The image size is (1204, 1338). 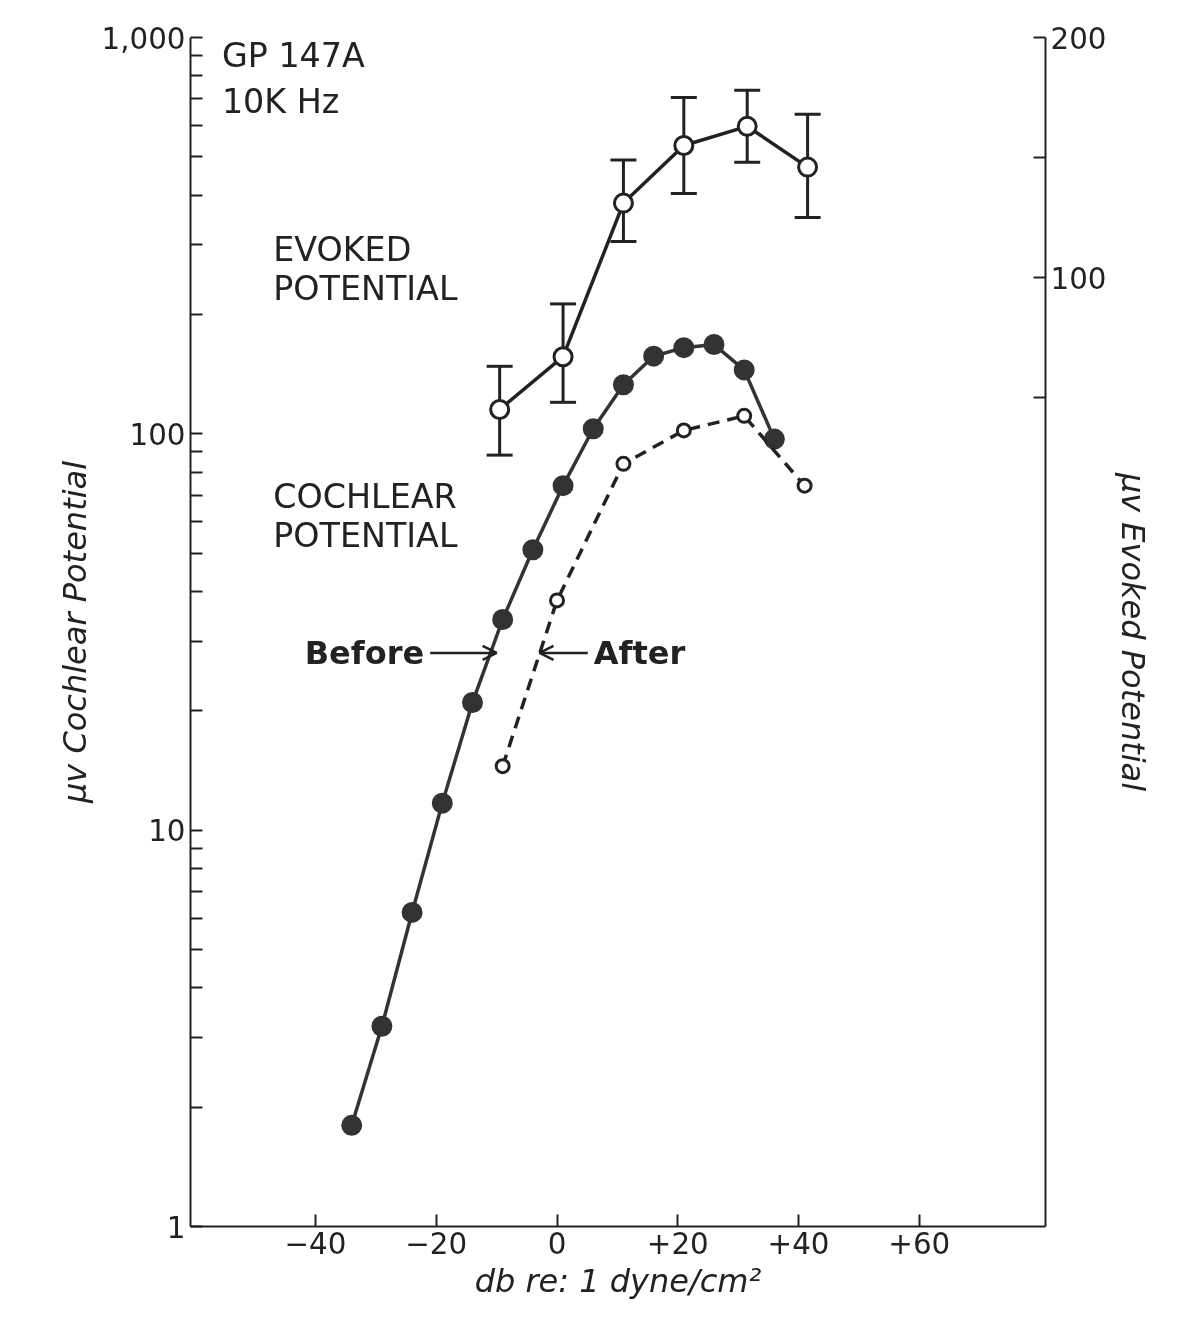 I want to click on x-axis-title: db re: 1 dyne/cm², so click(x=618, y=1280).